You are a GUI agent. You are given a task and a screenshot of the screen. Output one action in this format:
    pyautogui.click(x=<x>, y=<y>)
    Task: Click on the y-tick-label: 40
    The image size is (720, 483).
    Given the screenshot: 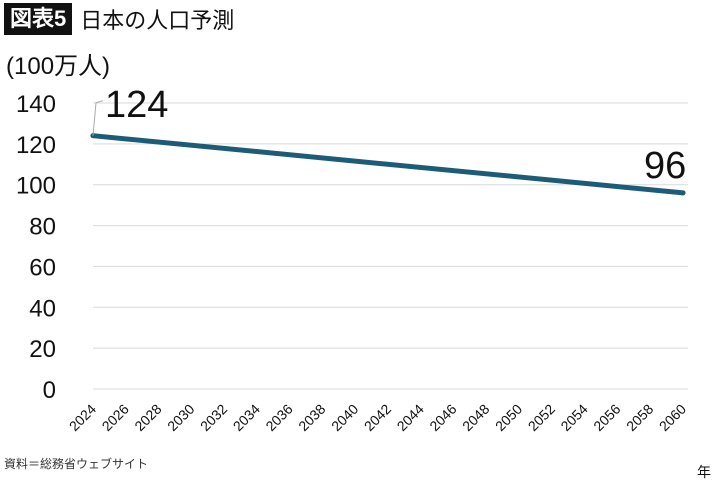 What is the action you would take?
    pyautogui.click(x=42, y=308)
    